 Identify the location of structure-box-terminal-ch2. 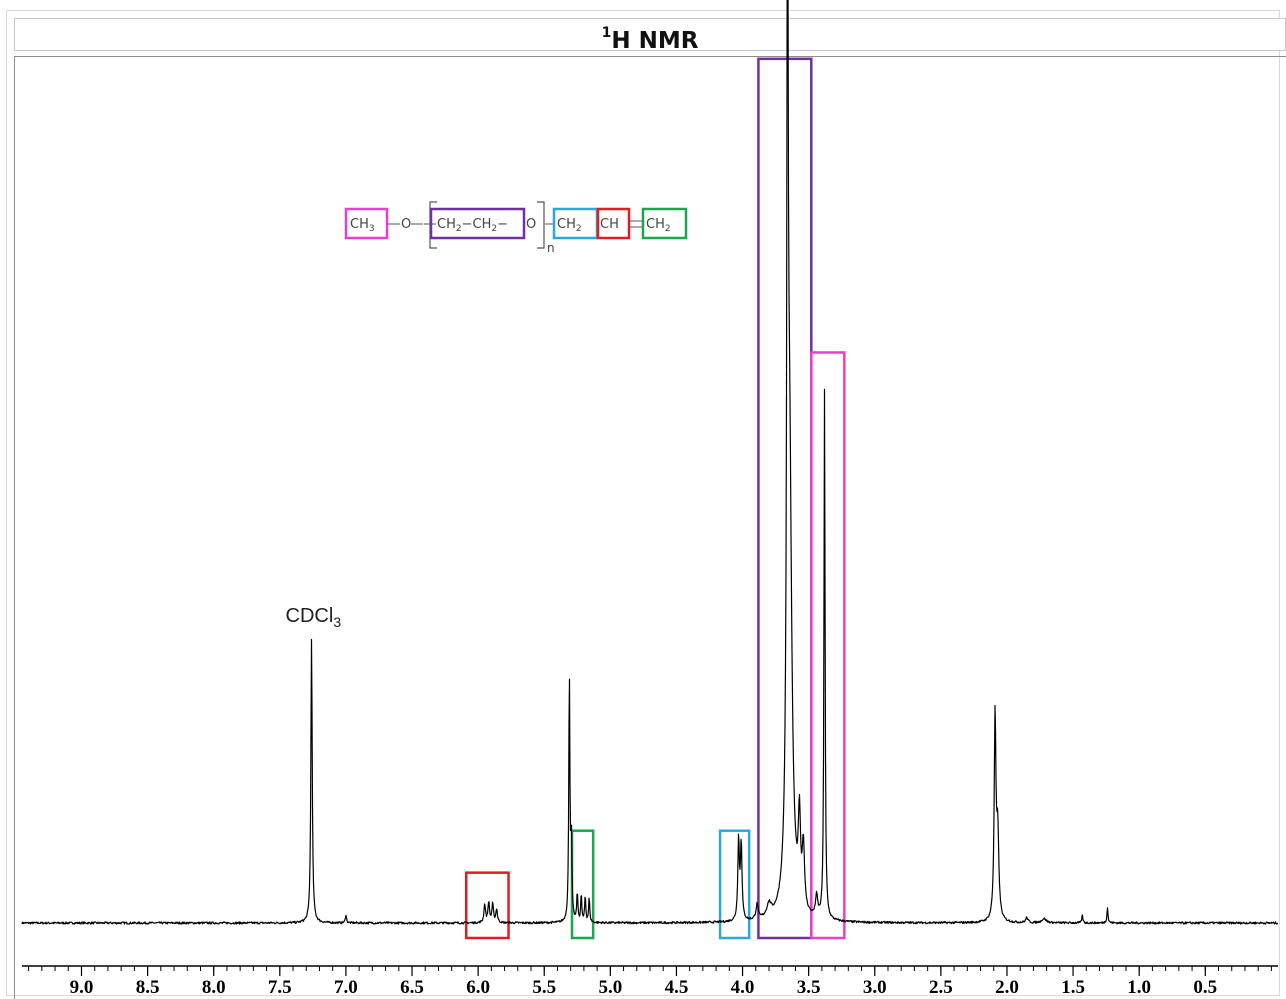
(664, 223).